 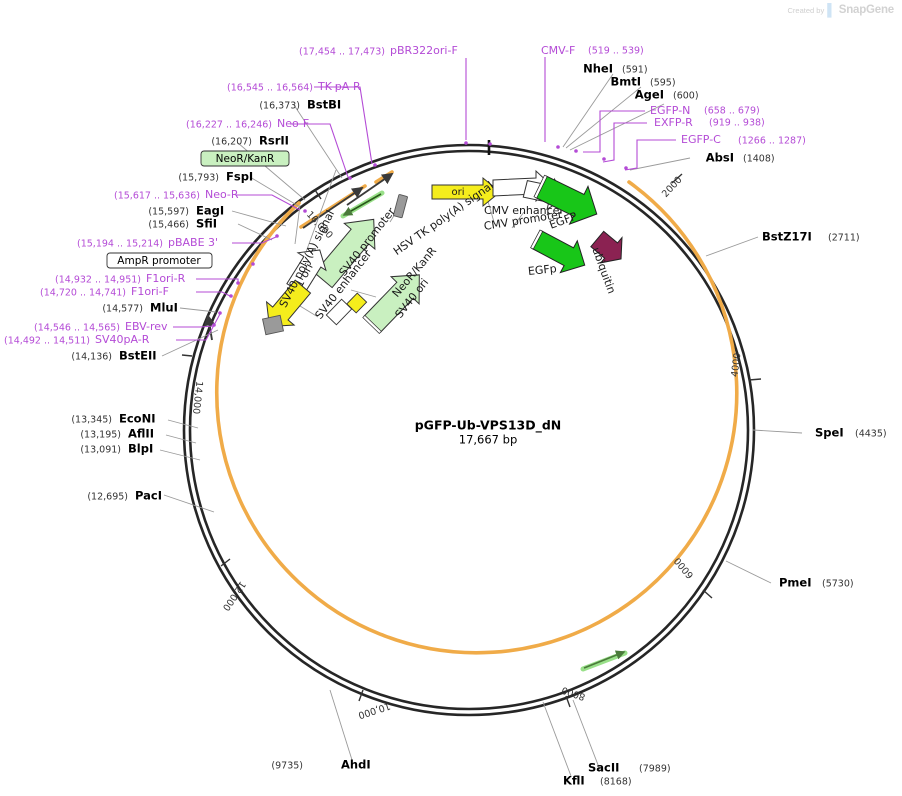 I want to click on enzyme-label-pmei: PmeI (5730), so click(x=816, y=583).